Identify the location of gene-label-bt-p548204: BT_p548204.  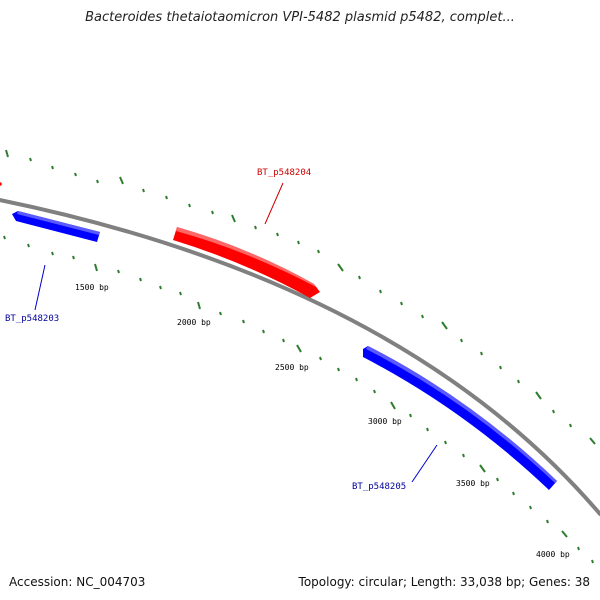
(284, 173).